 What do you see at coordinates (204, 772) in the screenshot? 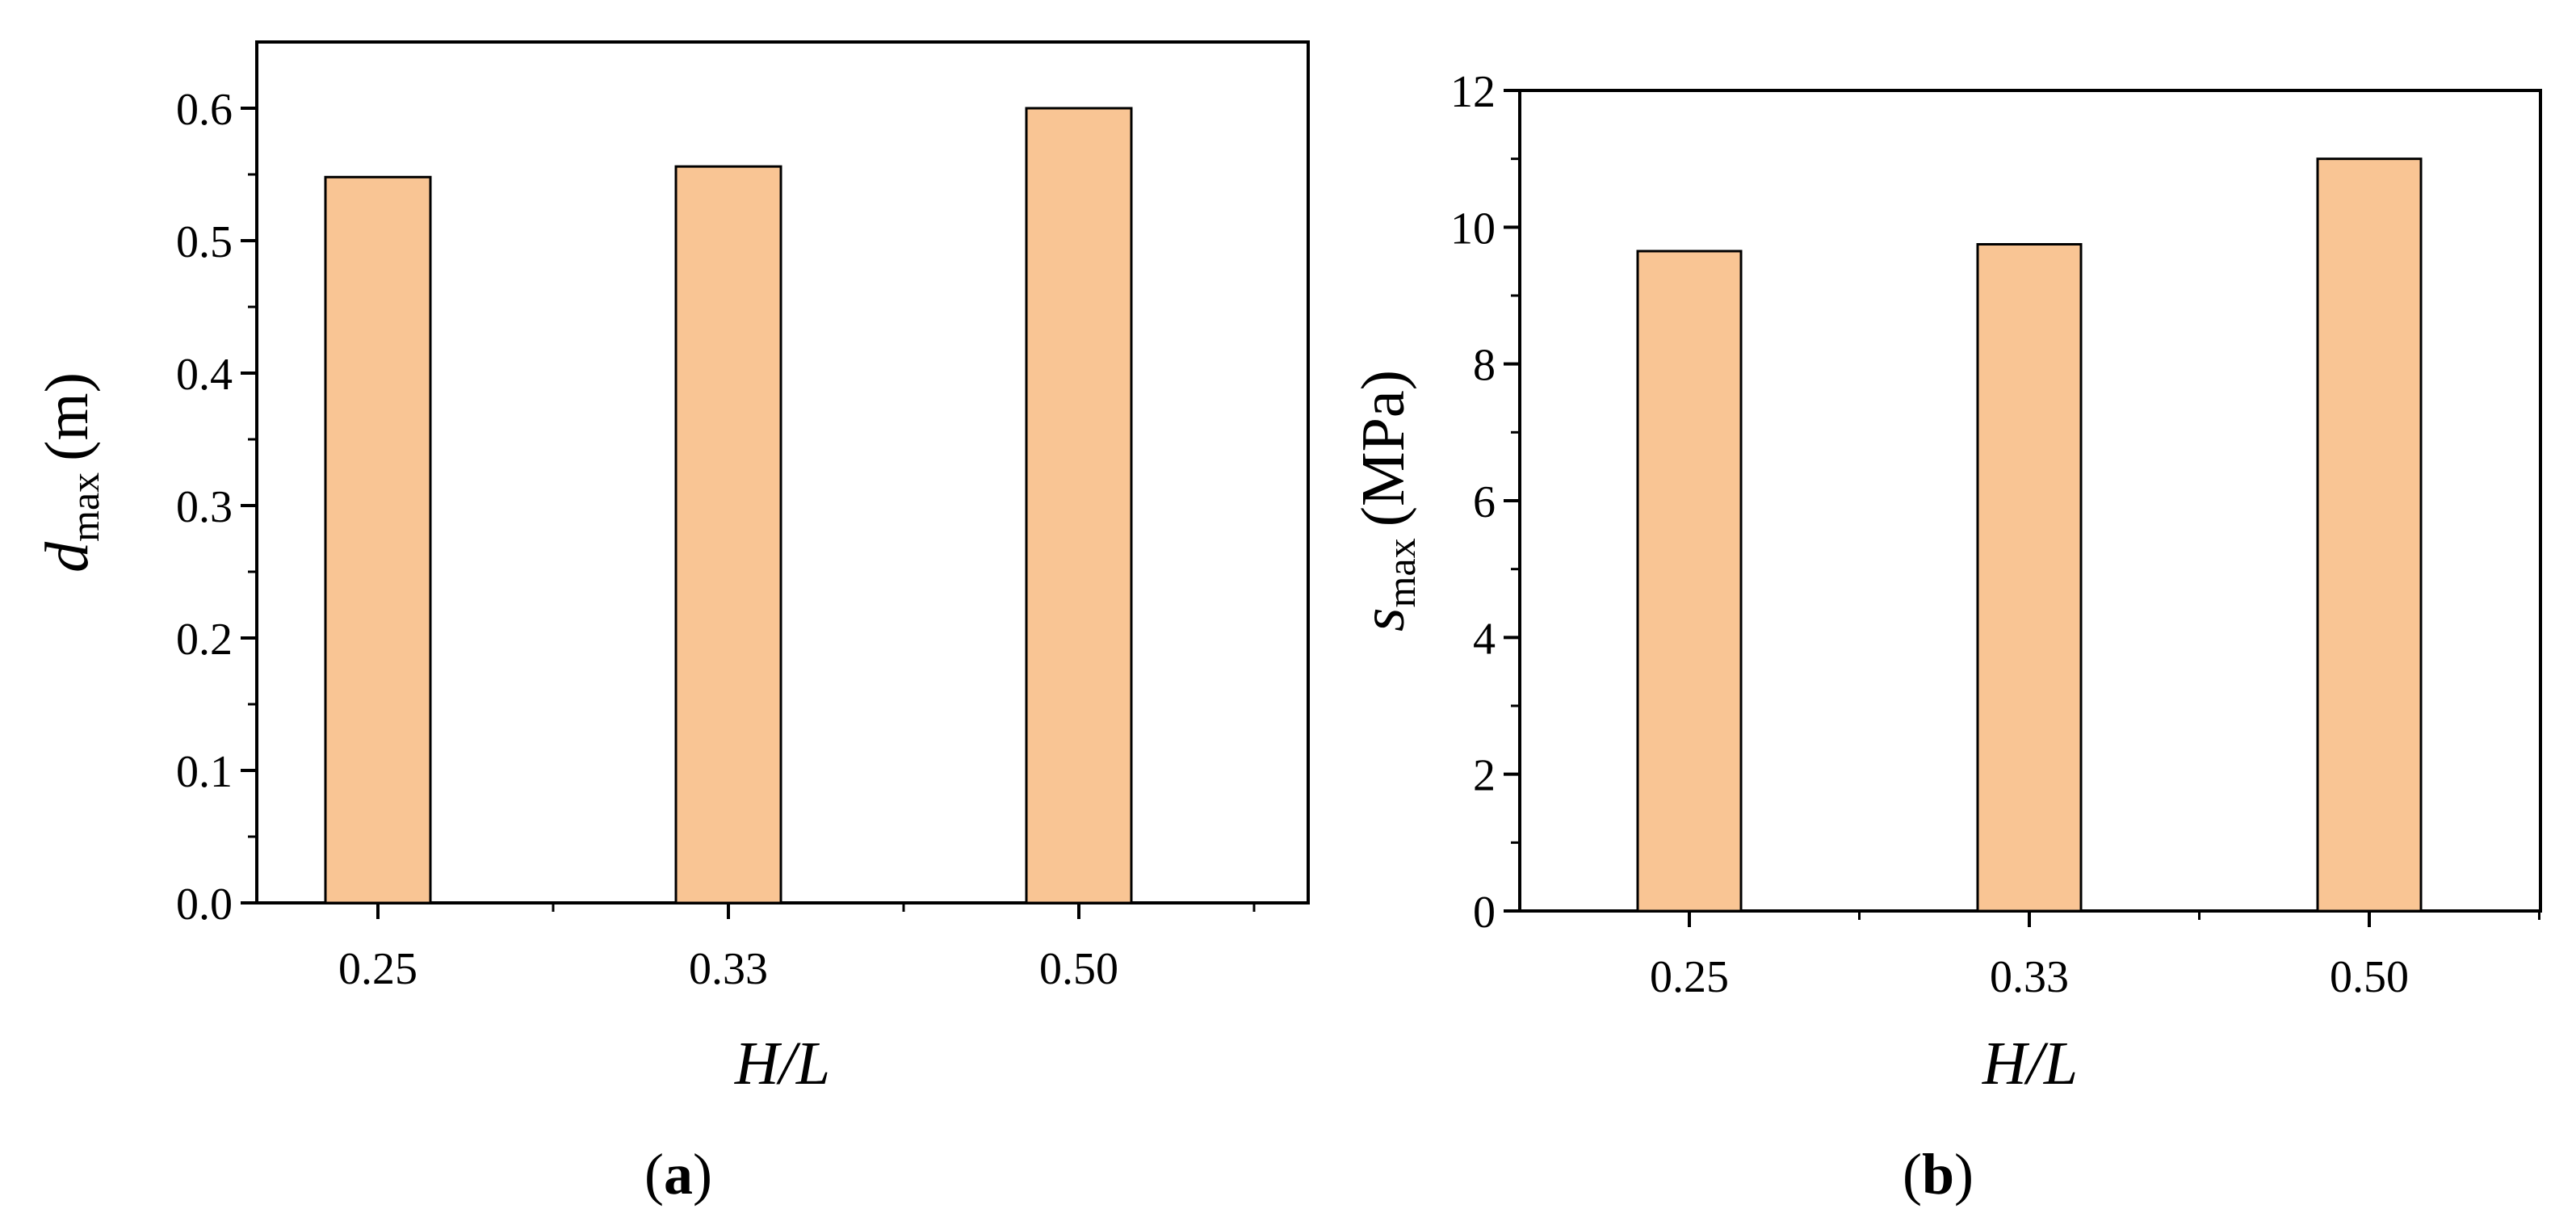
I see `y-tick-label: 0.1` at bounding box center [204, 772].